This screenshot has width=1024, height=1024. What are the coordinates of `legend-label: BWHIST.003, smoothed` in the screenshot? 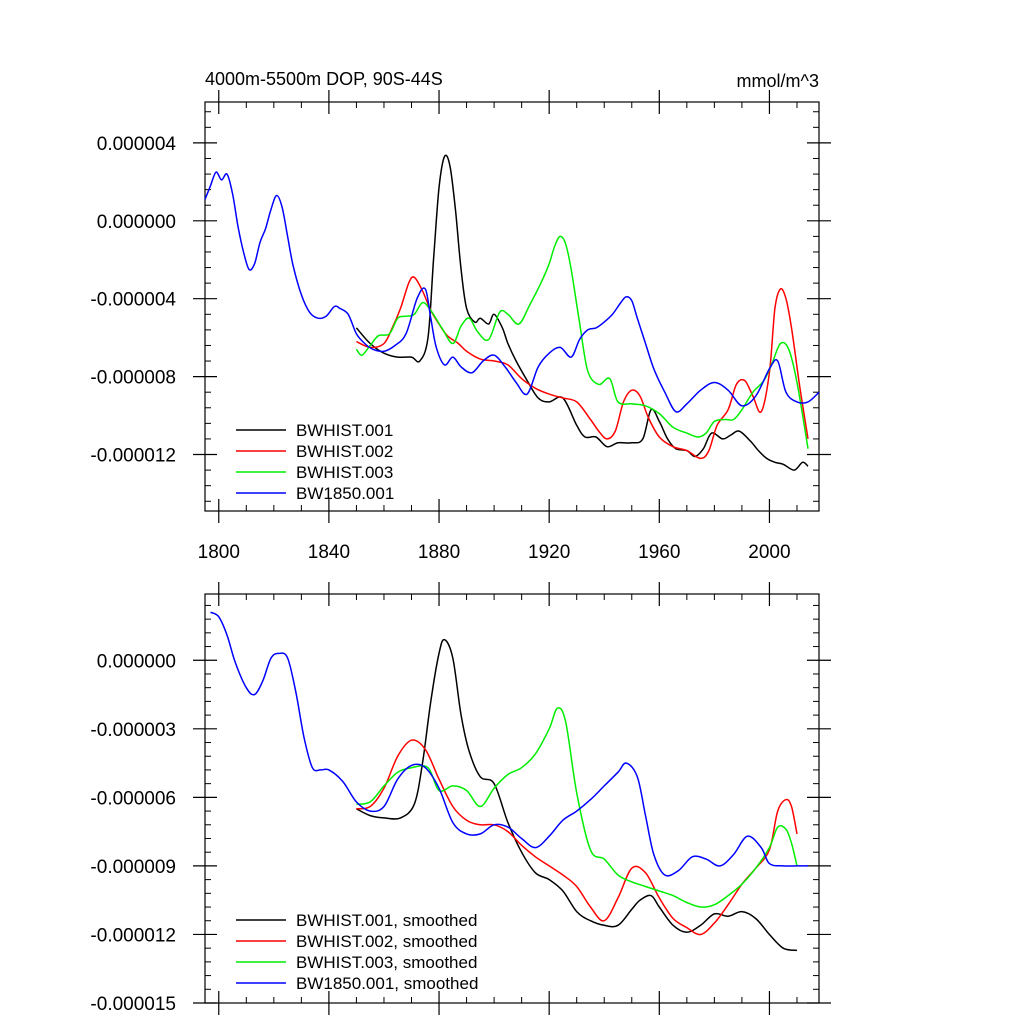 It's located at (386, 962).